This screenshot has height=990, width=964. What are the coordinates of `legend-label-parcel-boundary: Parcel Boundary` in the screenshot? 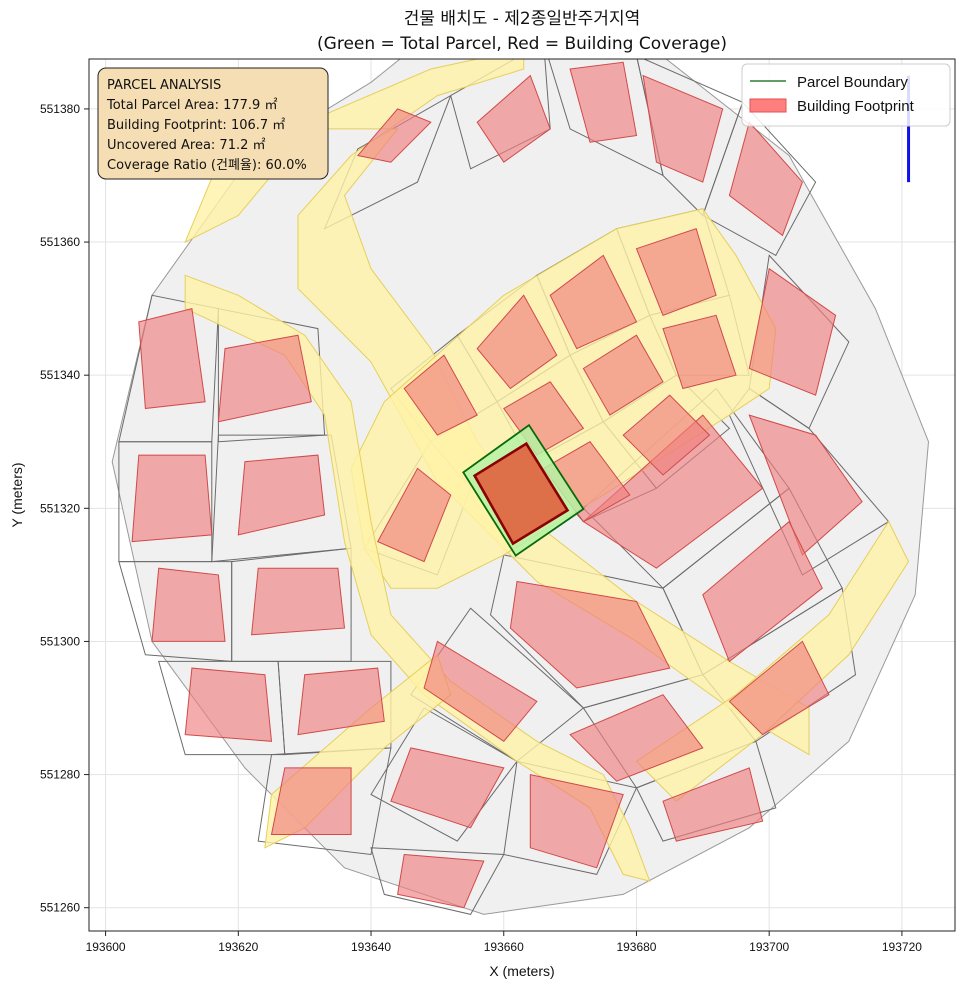 It's located at (852, 82).